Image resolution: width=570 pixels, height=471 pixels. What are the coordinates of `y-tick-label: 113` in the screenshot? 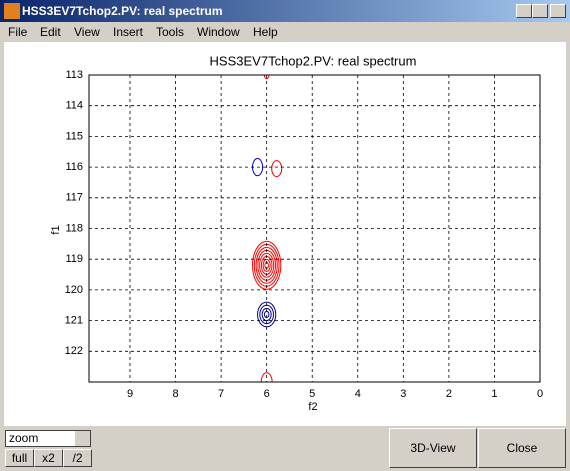 It's located at (74, 75).